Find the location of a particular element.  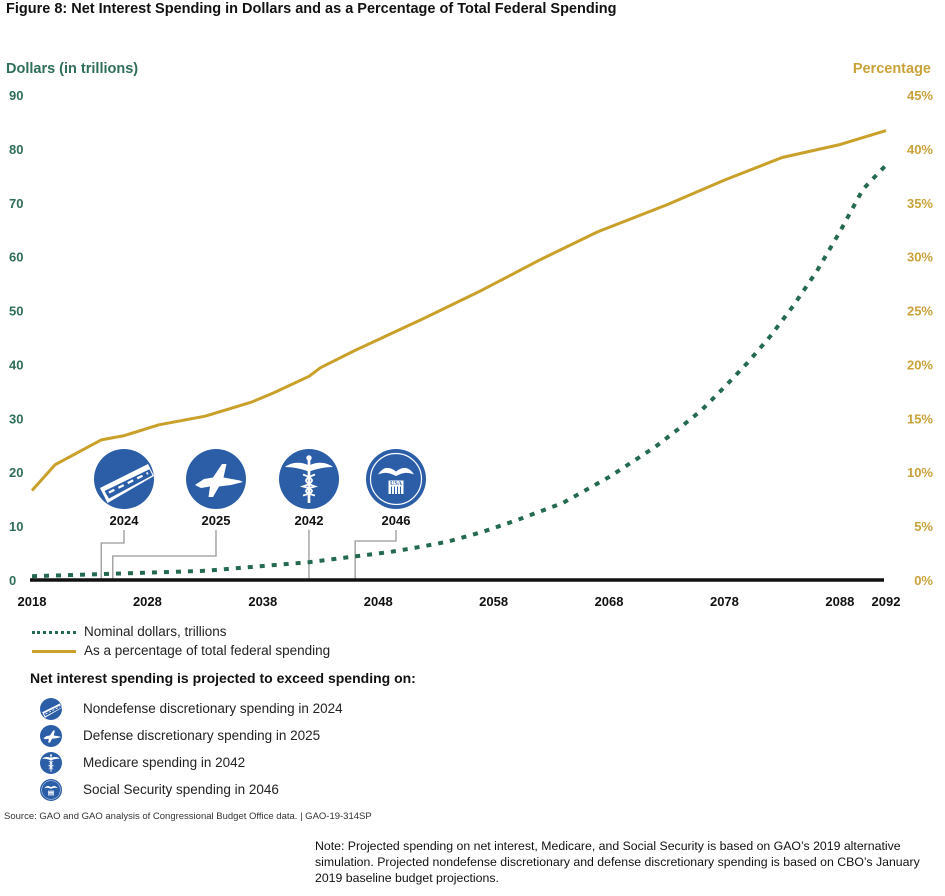

legend-label: Nominal dollars, trillions is located at coordinates (155, 631).